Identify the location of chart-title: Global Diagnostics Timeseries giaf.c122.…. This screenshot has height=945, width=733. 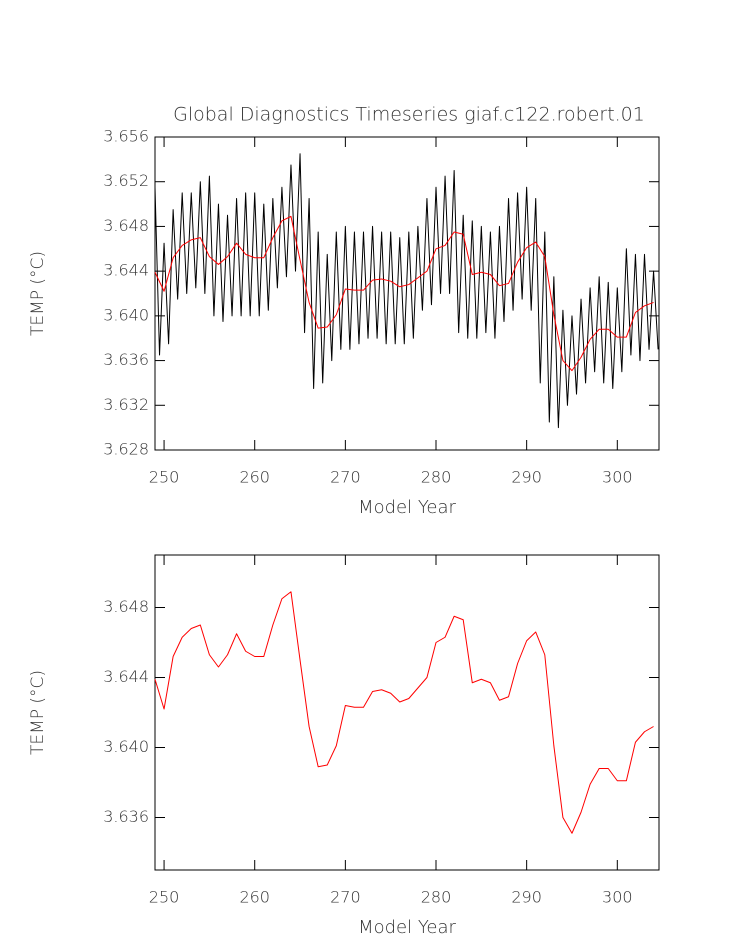
(409, 115).